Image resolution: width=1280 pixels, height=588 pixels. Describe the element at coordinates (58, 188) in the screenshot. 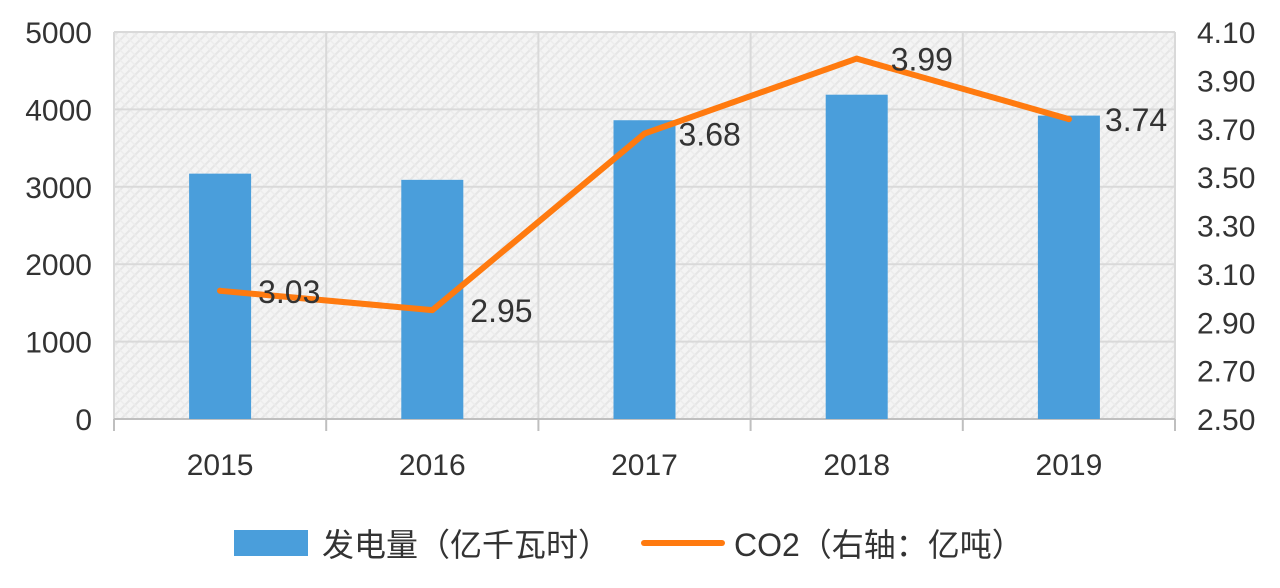

I see `y-left-tick-label: 3000` at that location.